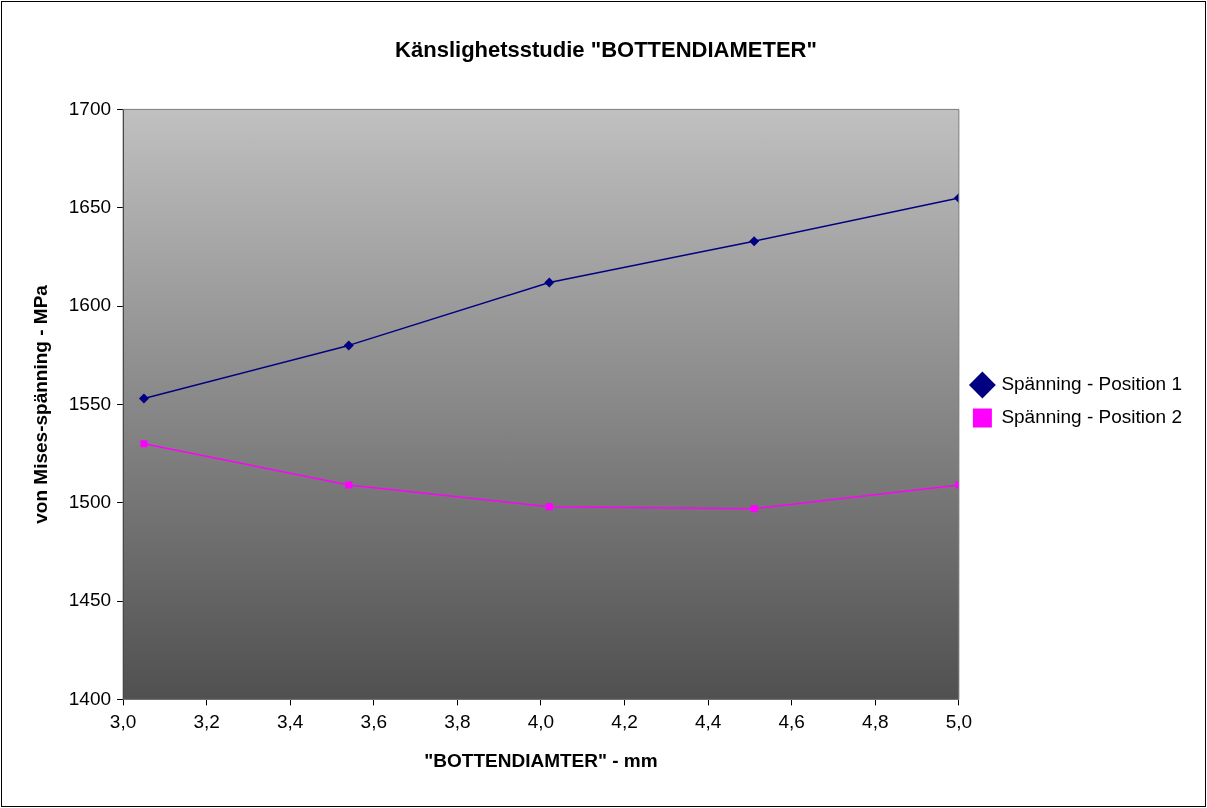 The width and height of the screenshot is (1207, 808). What do you see at coordinates (90, 501) in the screenshot?
I see `y-tick-label: 1500` at bounding box center [90, 501].